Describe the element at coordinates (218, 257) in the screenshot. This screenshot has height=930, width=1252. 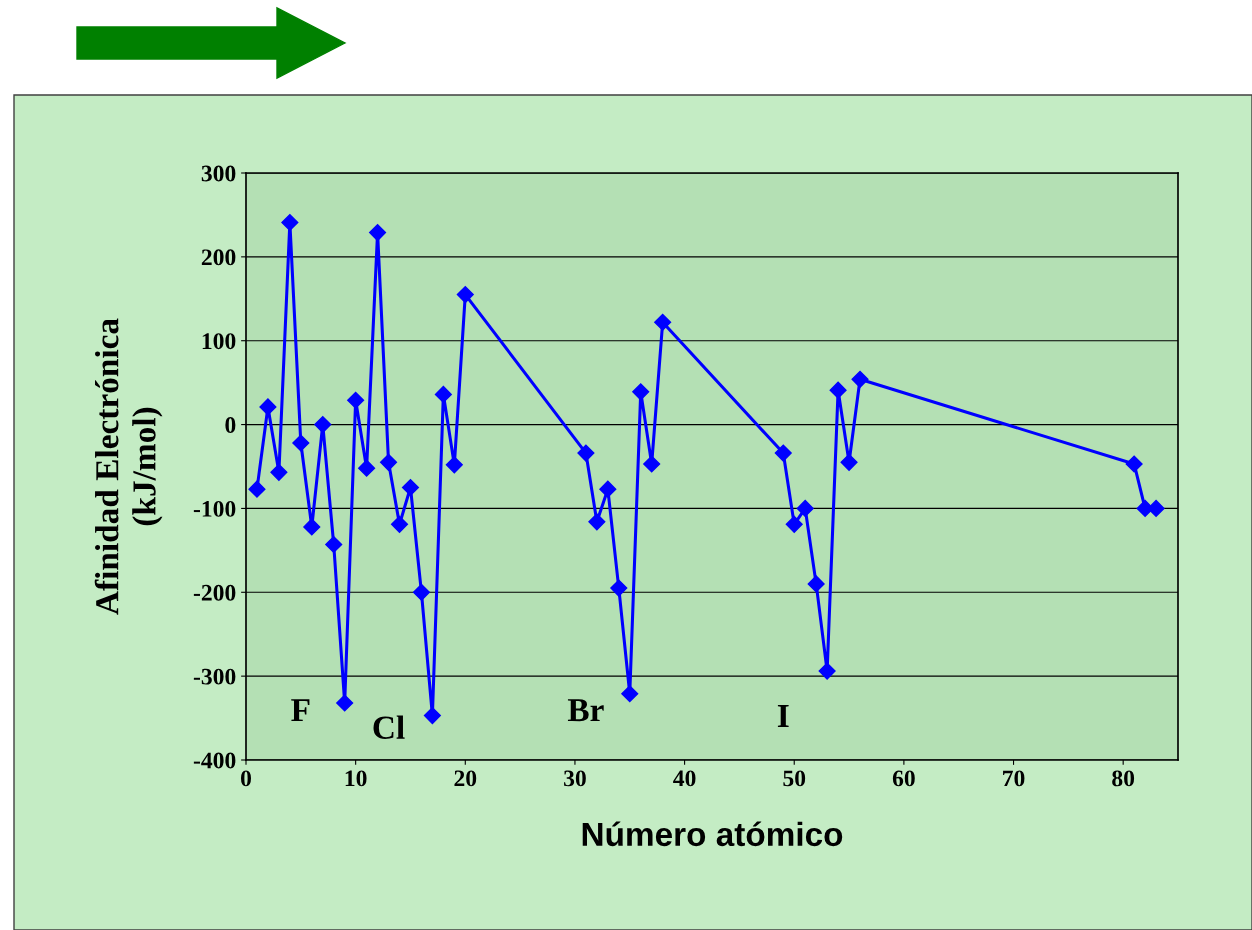
I see `y-tick-label: 200` at that location.